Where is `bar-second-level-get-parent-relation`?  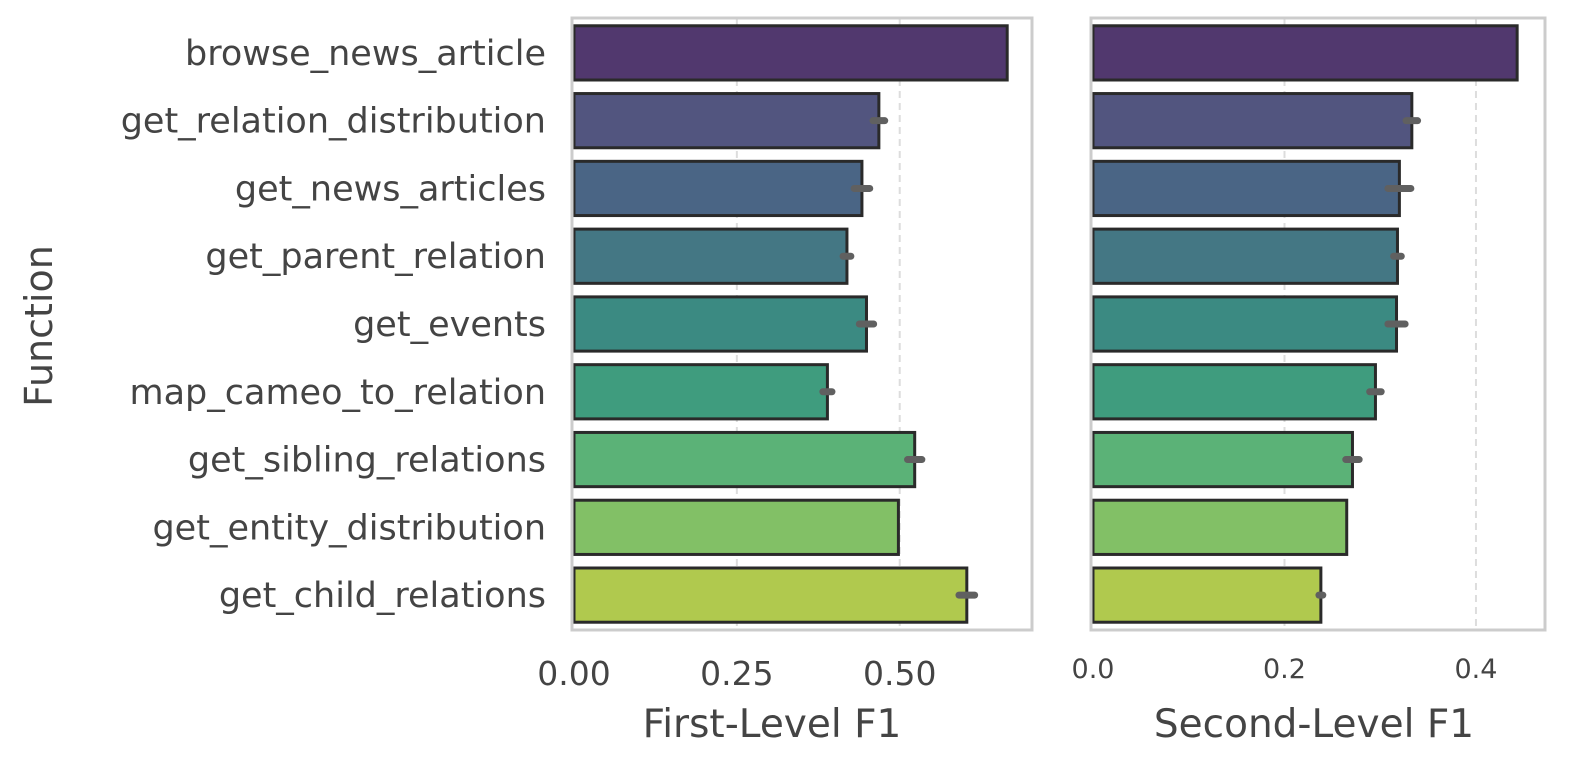
bar-second-level-get-parent-relation is located at coordinates (1245, 256).